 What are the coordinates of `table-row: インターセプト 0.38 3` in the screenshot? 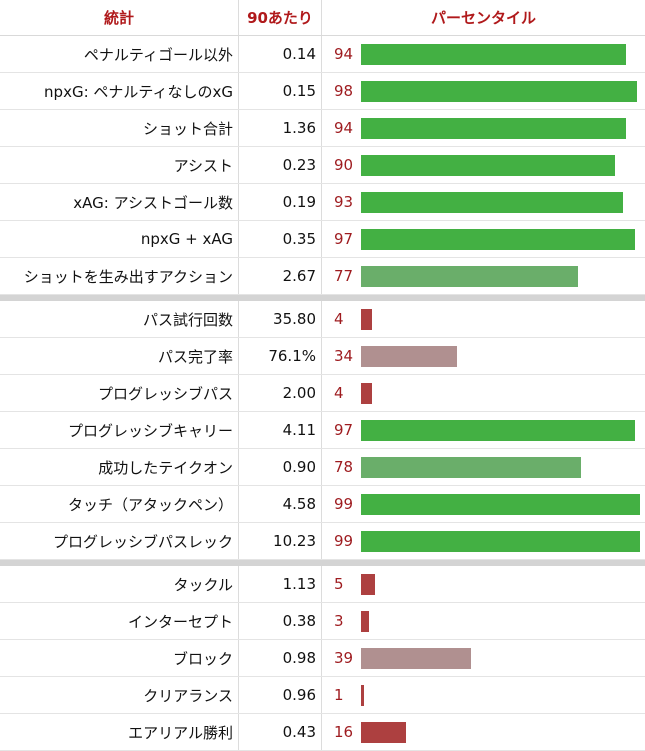 It's located at (322, 621).